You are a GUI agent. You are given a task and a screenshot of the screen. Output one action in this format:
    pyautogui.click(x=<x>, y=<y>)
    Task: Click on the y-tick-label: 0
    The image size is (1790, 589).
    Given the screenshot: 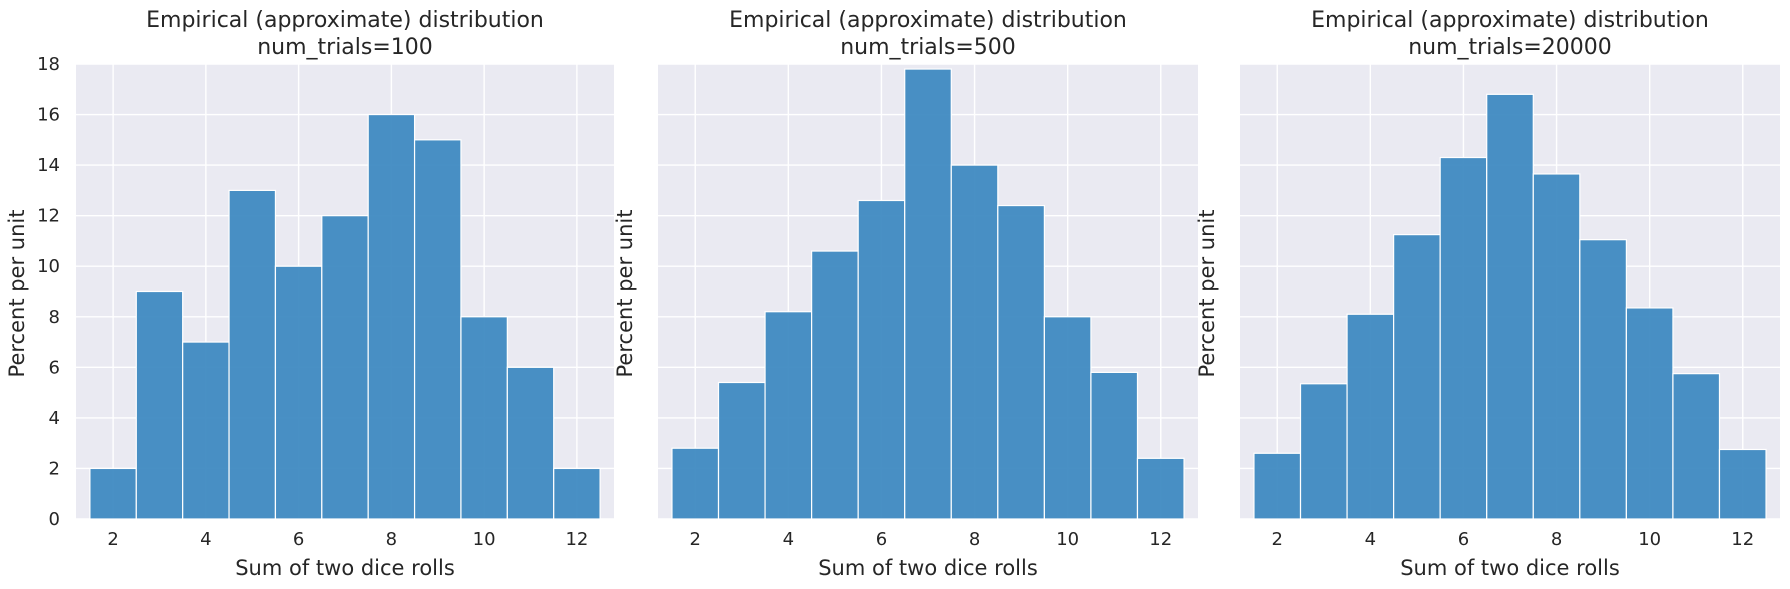 What is the action you would take?
    pyautogui.click(x=54, y=519)
    